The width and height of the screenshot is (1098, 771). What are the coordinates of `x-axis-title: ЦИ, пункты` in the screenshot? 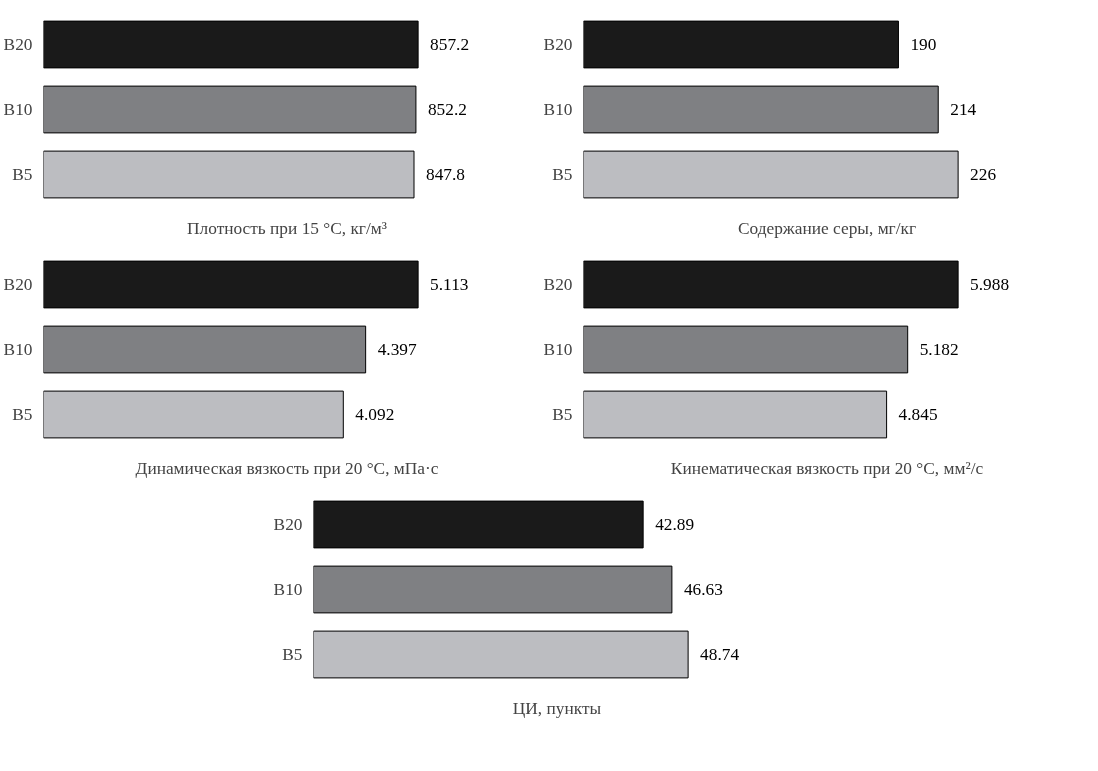 It's located at (557, 708).